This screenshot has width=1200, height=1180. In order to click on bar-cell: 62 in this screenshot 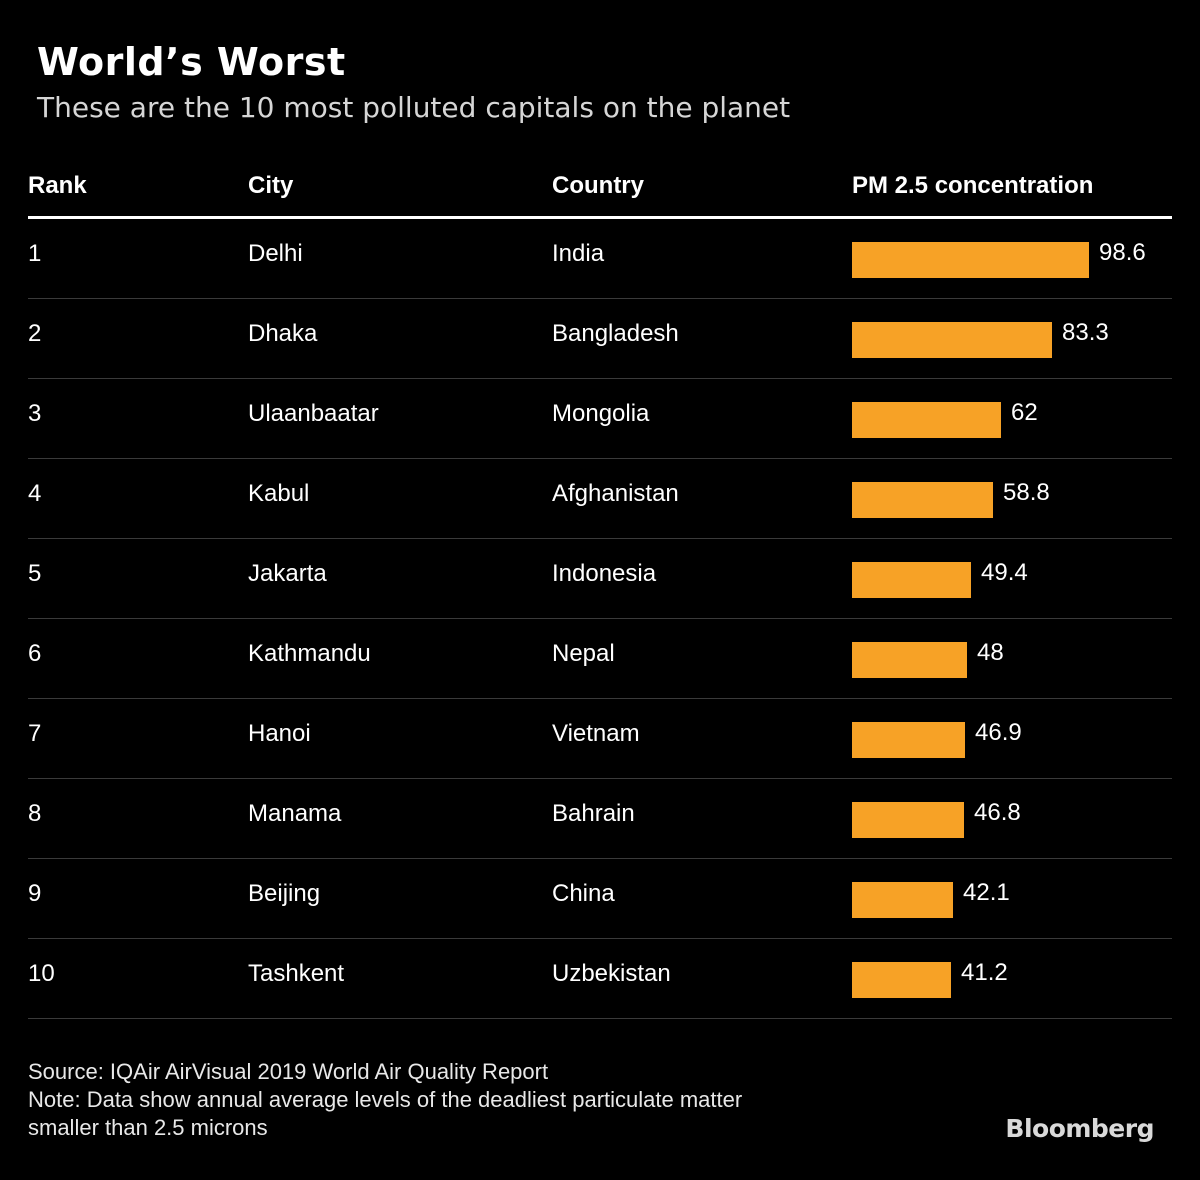, I will do `click(1012, 418)`.